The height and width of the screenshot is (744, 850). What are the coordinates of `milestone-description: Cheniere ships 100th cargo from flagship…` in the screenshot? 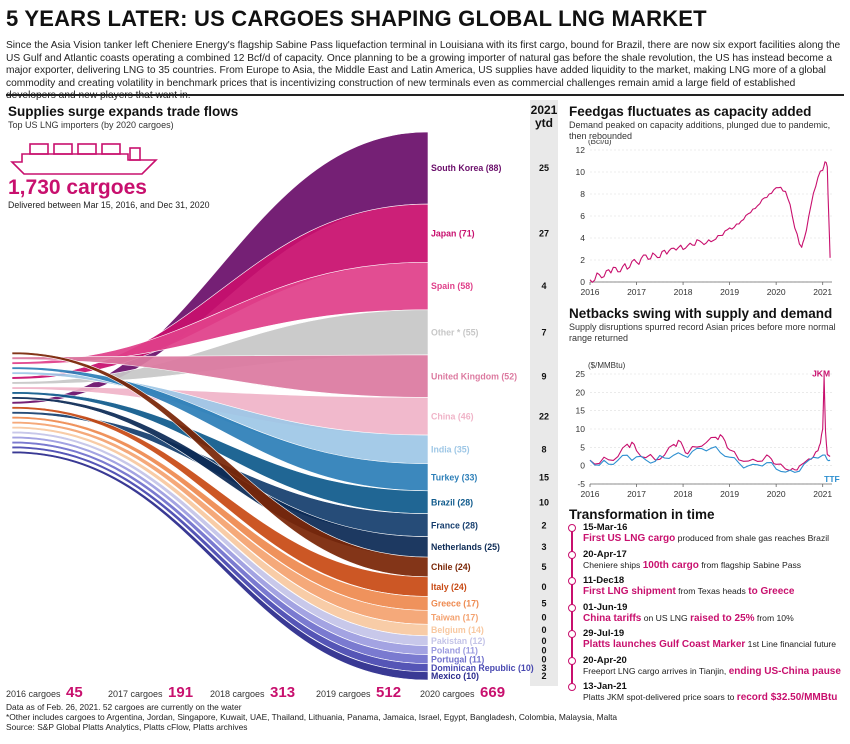 It's located at (692, 565).